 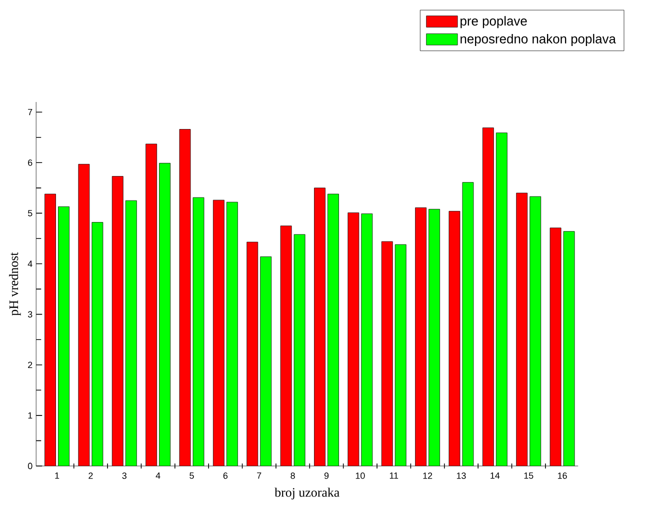 What do you see at coordinates (562, 475) in the screenshot?
I see `x-tick-label: 16` at bounding box center [562, 475].